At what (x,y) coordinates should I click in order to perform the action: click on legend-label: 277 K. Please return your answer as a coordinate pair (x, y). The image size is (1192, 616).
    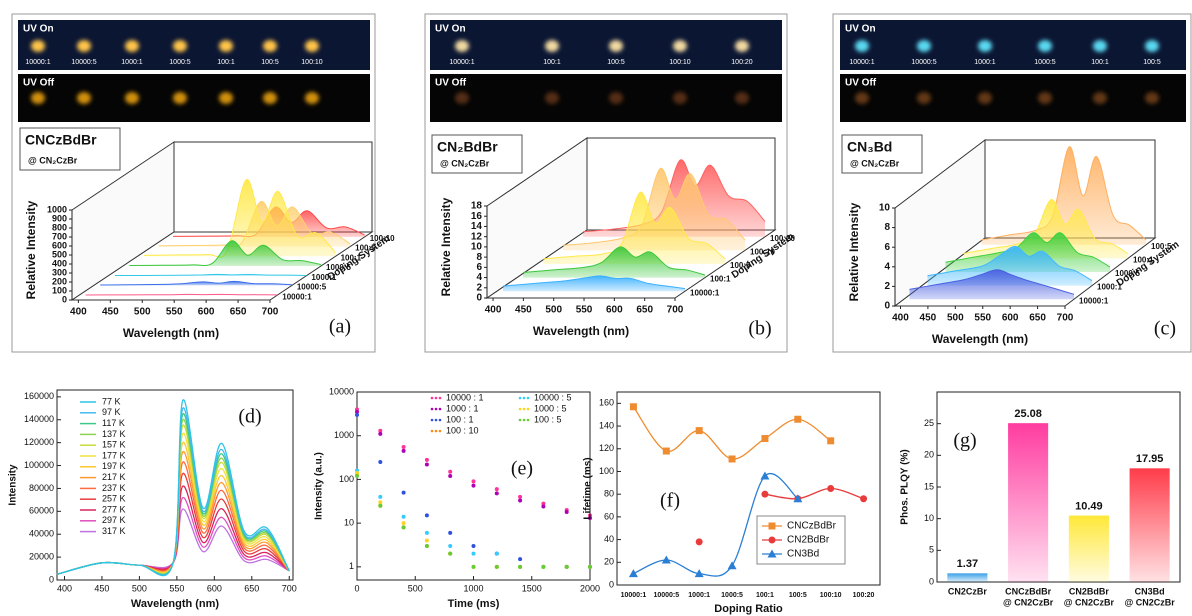
    Looking at the image, I should click on (114, 509).